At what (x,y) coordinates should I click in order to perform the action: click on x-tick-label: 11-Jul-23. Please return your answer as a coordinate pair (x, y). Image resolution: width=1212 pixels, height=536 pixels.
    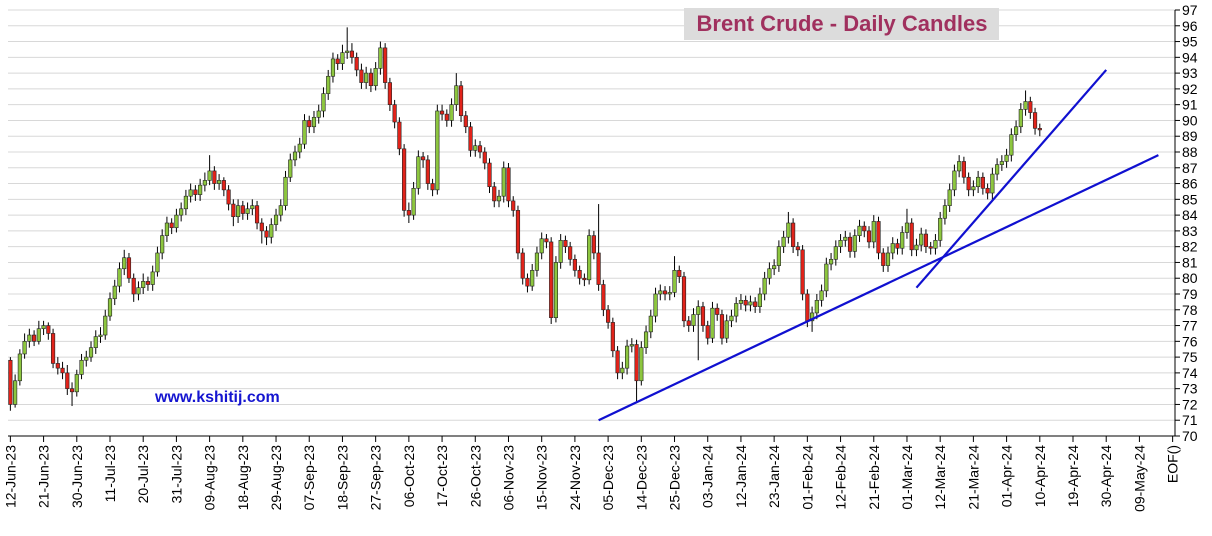
    Looking at the image, I should click on (110, 474).